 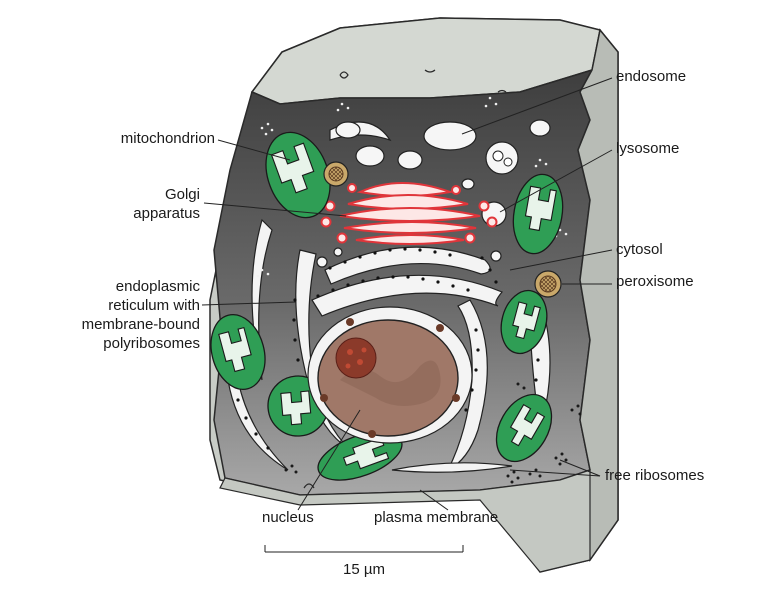 I want to click on label-golgi-line1: Golgi, so click(x=182, y=194).